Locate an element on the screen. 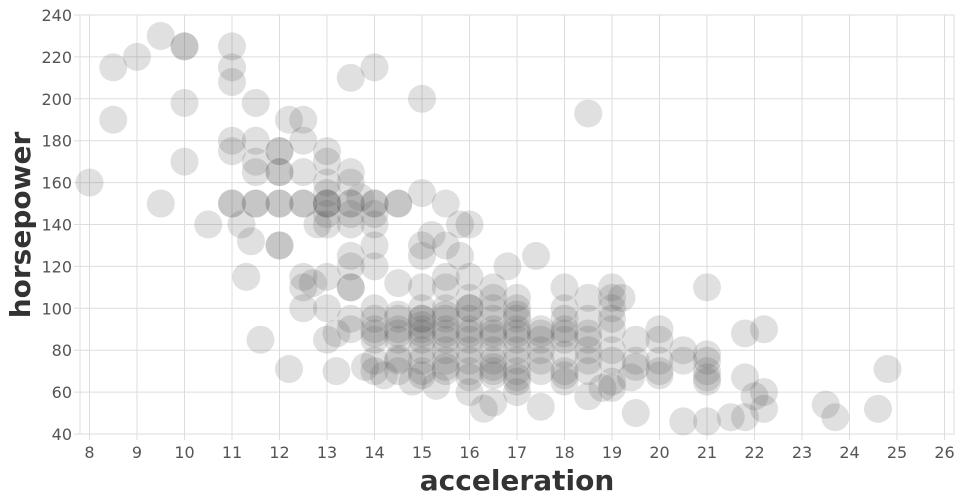 This screenshot has width=960, height=500. y-tick-label: 200 is located at coordinates (56, 99).